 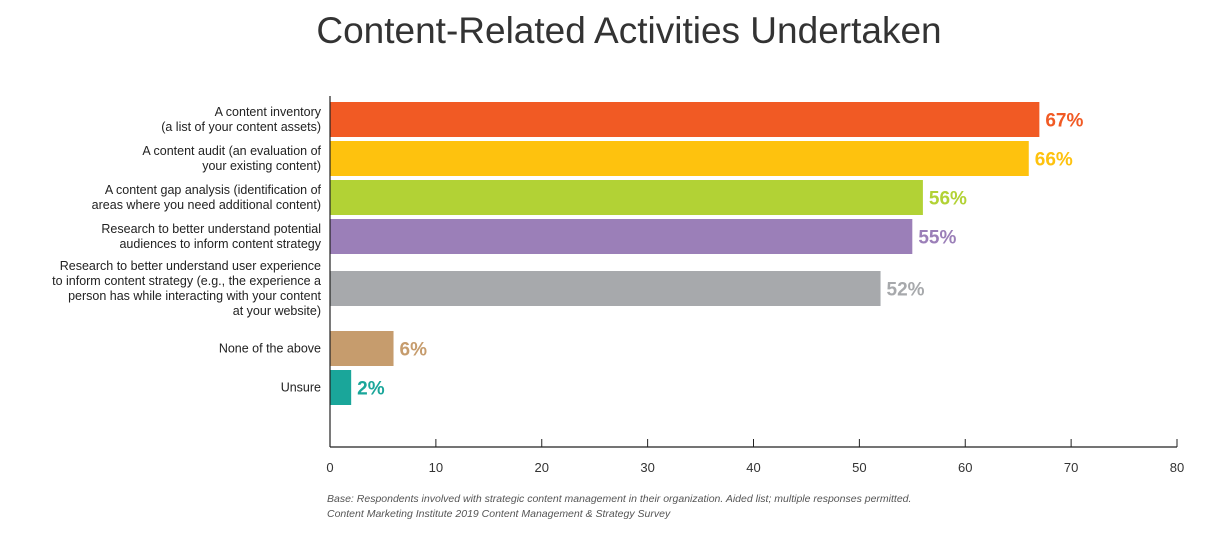 I want to click on x-tick-label-2: 20, so click(x=542, y=467).